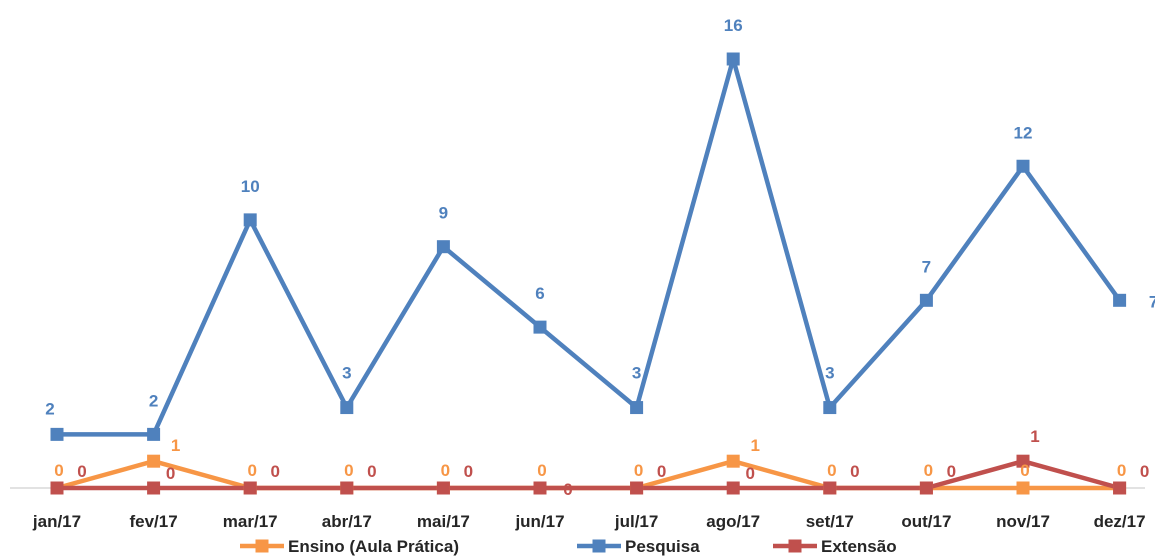 This screenshot has width=1155, height=558. I want to click on series-1-data-label-8: 3, so click(829, 373).